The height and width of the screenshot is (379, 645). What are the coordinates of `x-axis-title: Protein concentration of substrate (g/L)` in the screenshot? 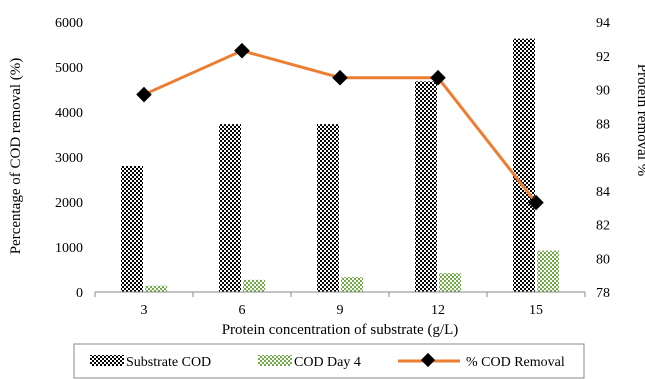 It's located at (340, 330).